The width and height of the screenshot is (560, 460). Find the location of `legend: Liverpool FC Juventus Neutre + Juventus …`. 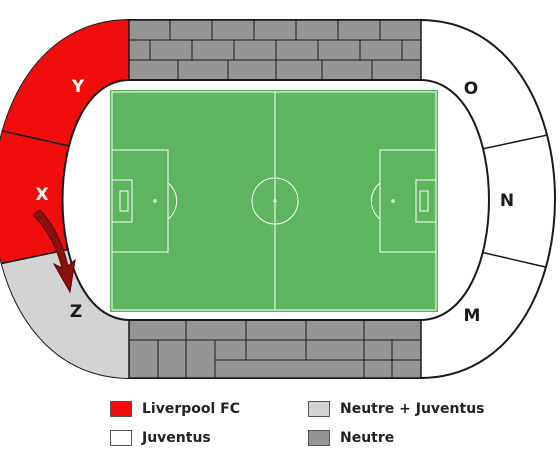

legend: Liverpool FC Juventus Neutre + Juventus … is located at coordinates (280, 427).